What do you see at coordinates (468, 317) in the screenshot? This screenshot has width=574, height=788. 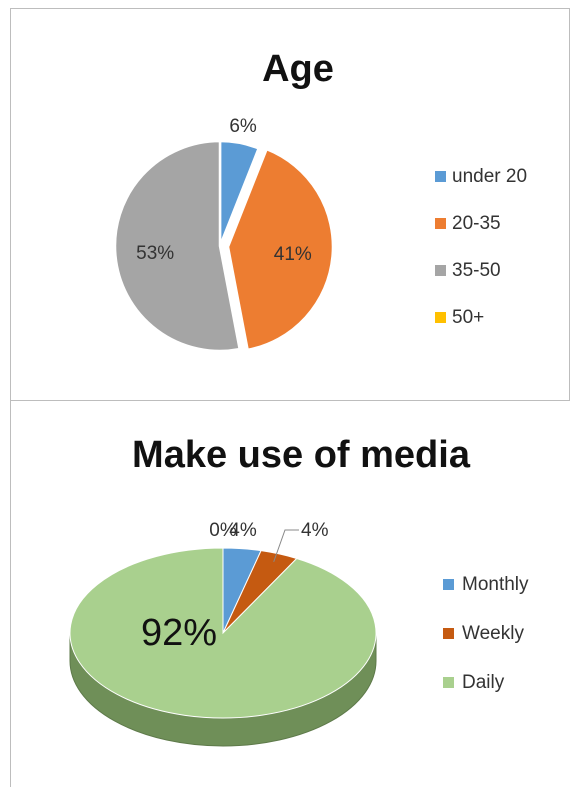 I see `age-legend-label-50: 50+` at bounding box center [468, 317].